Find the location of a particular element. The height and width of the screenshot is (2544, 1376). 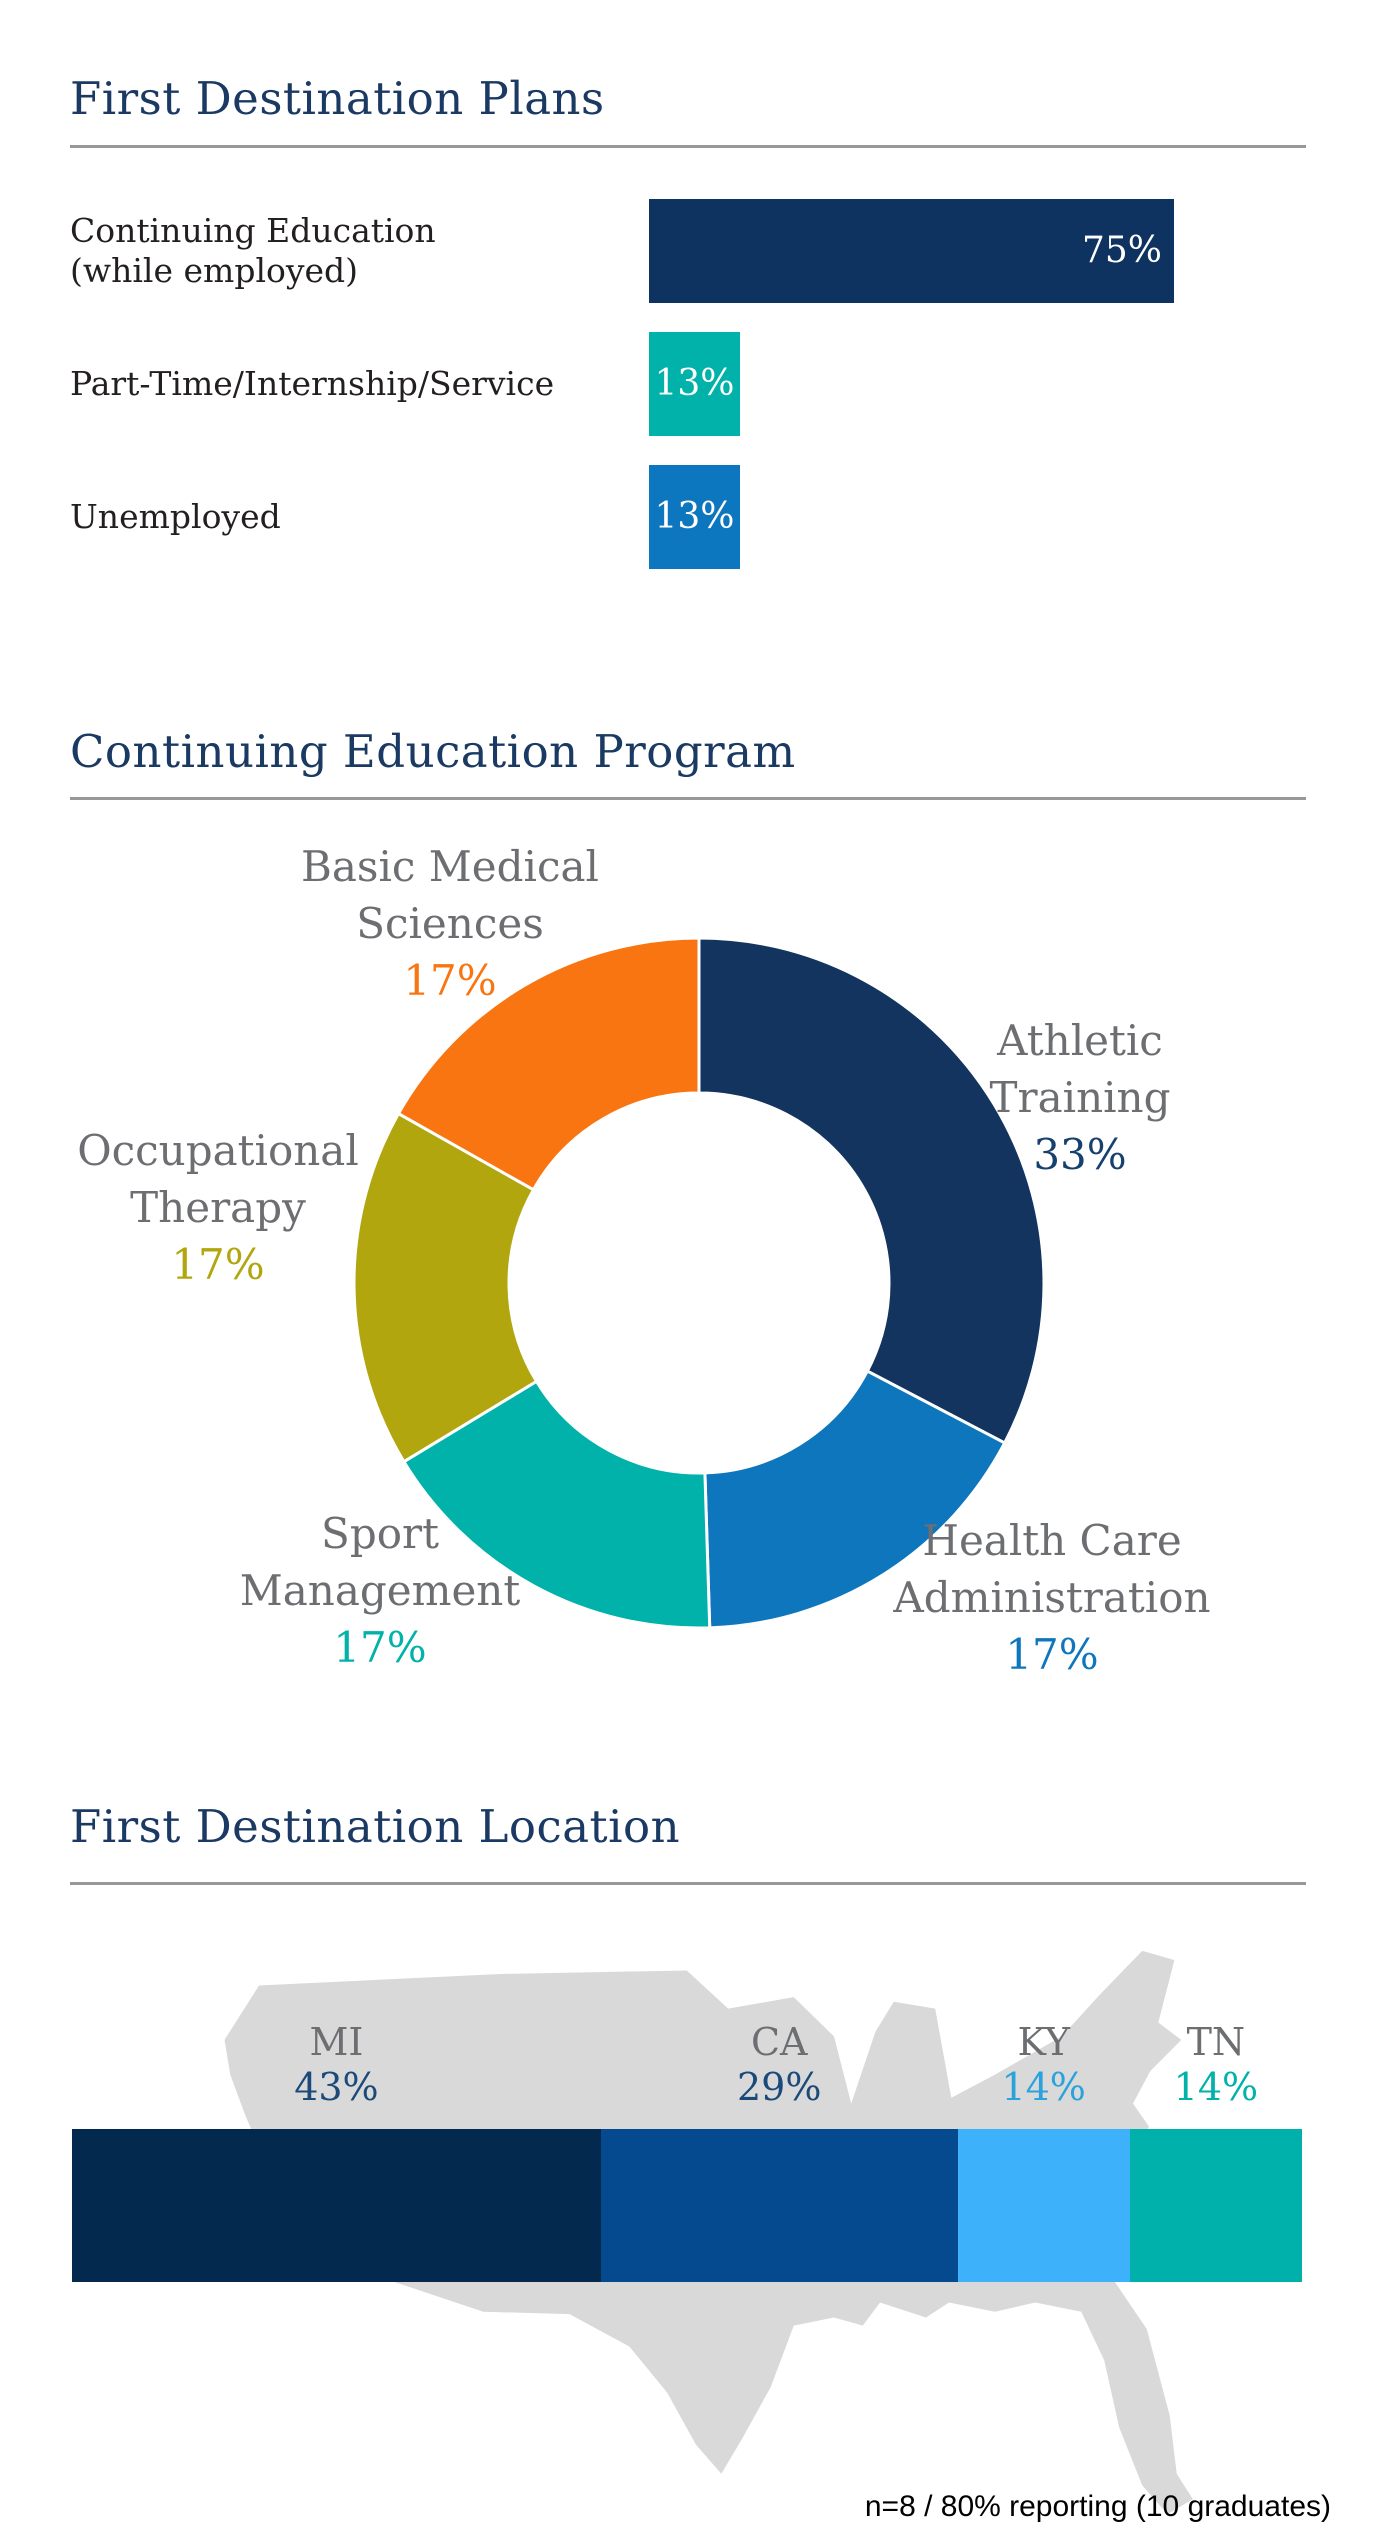

state-label-tn: TN 14% is located at coordinates (1216, 2064).